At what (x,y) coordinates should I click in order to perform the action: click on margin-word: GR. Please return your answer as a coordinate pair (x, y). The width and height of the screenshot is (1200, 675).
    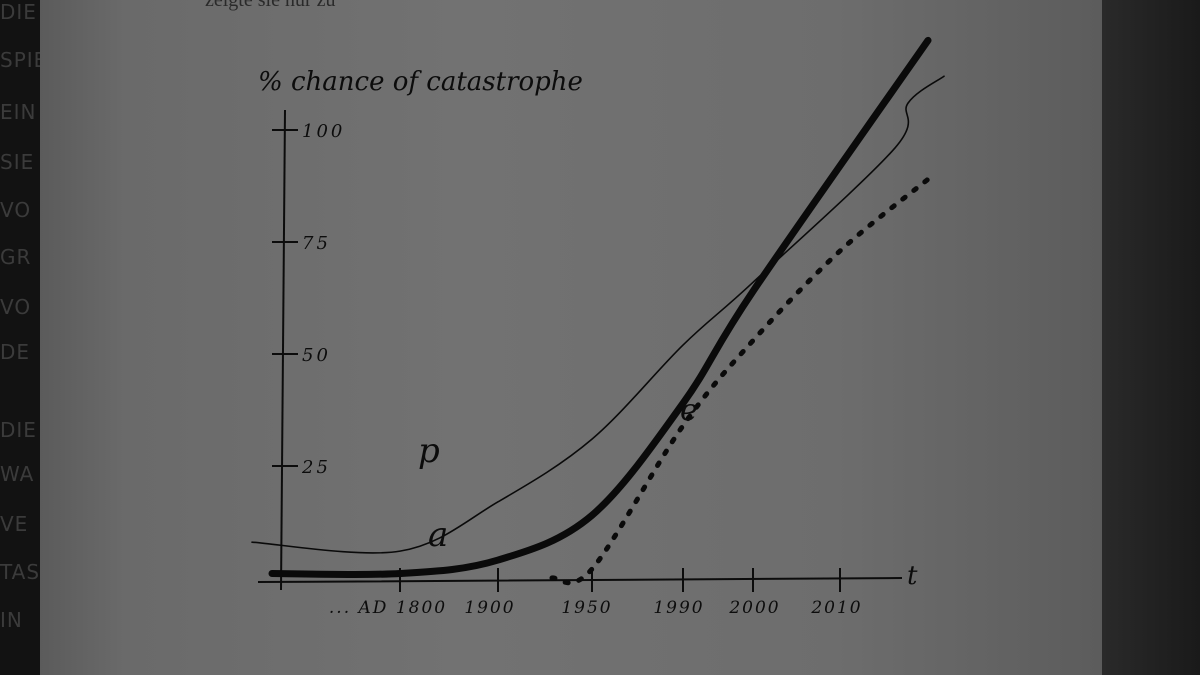
    Looking at the image, I should click on (16, 257).